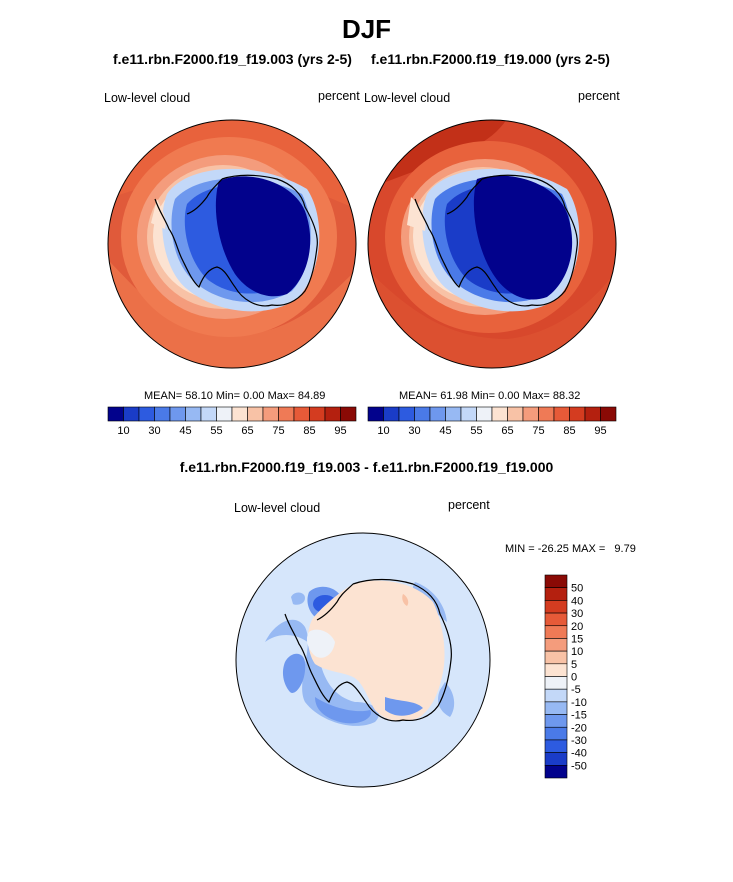 Image resolution: width=733 pixels, height=882 pixels. I want to click on panel2-case-title: f.e11.rbn.F2000.f19_f19.000 (yrs 2-5), so click(490, 59).